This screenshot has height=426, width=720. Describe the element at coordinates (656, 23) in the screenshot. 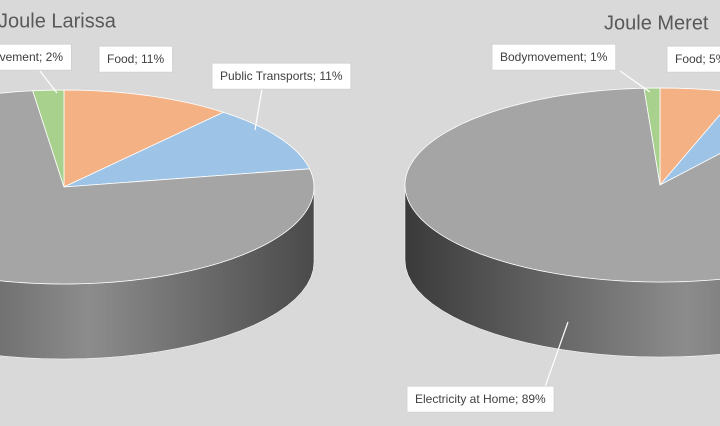

I see `chart-title: Joule Meret` at that location.